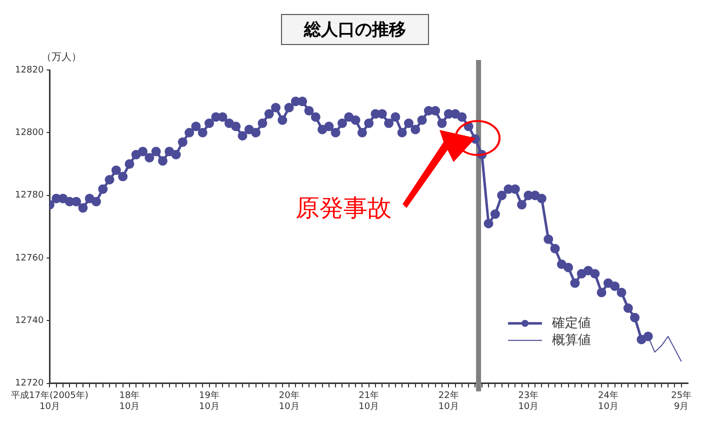 The height and width of the screenshot is (427, 710). What do you see at coordinates (209, 401) in the screenshot?
I see `x-tick-label: 19年 10月` at bounding box center [209, 401].